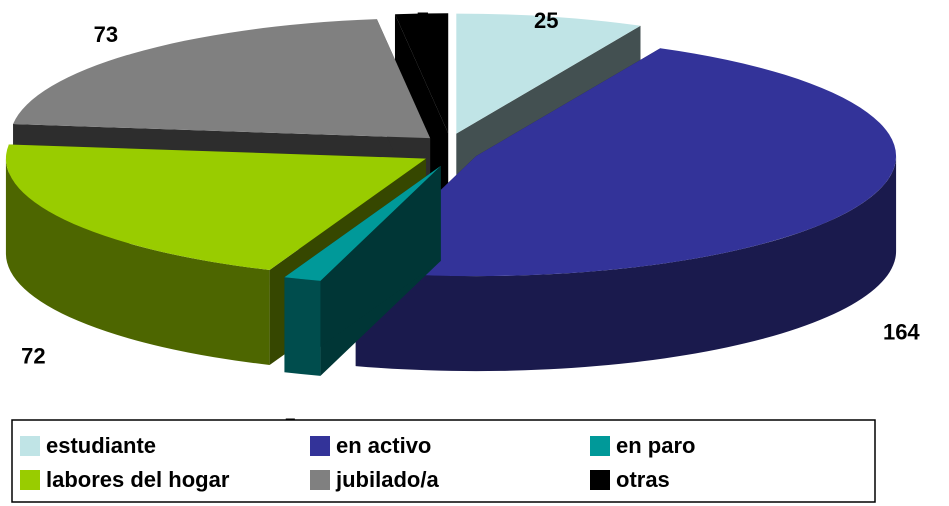 This screenshot has height=506, width=949. What do you see at coordinates (901, 332) in the screenshot?
I see `data-label: 164` at bounding box center [901, 332].